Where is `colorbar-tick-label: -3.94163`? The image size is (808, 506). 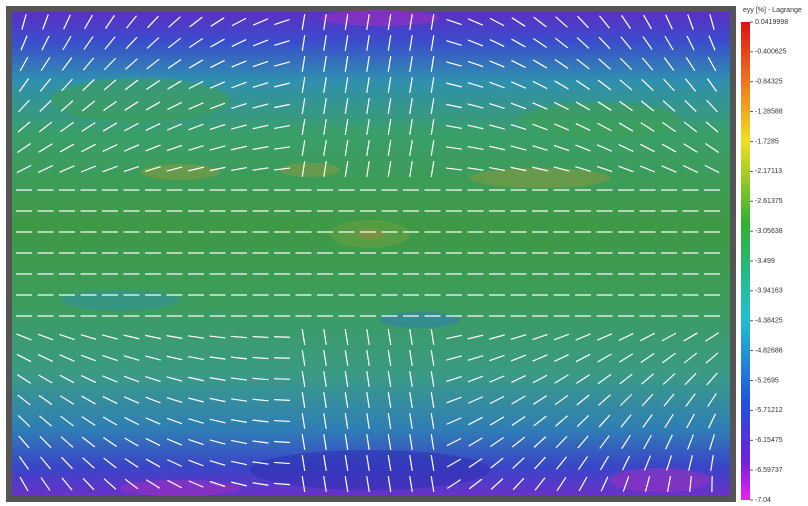
colorbar-tick-label: -3.94163 is located at coordinates (769, 291).